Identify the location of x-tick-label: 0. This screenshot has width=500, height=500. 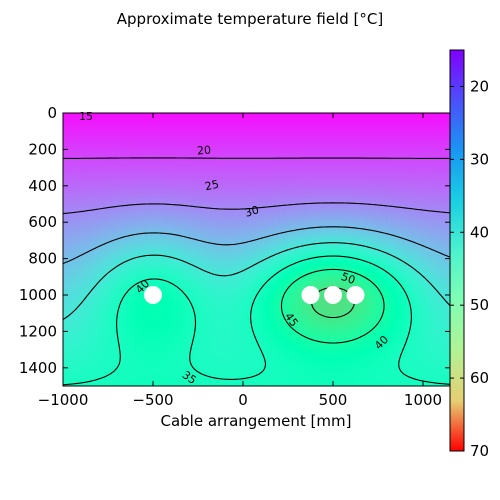
(243, 400).